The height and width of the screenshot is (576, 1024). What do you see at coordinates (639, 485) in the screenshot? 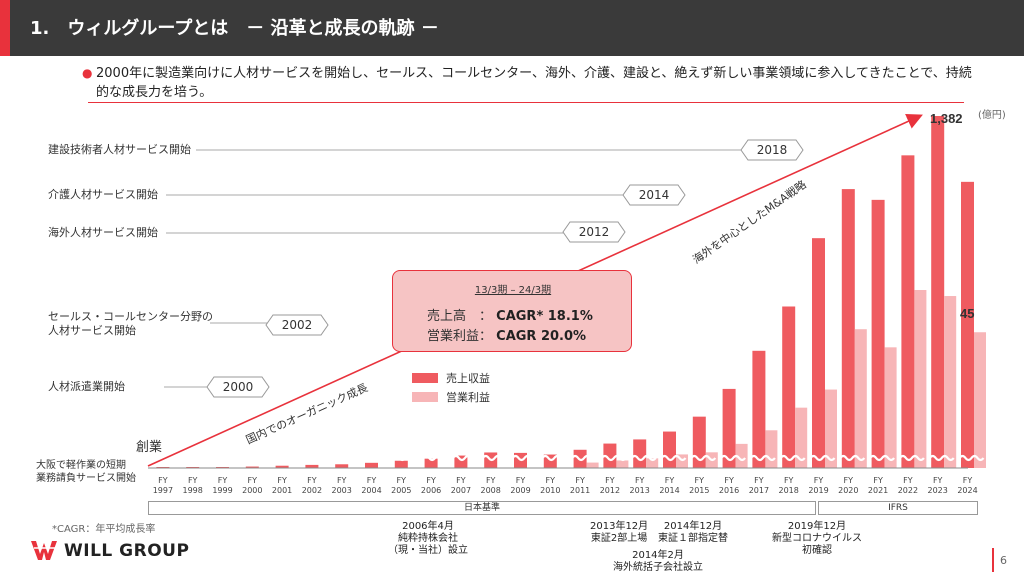
I see `x-tick-label: FY 2013` at bounding box center [639, 485].